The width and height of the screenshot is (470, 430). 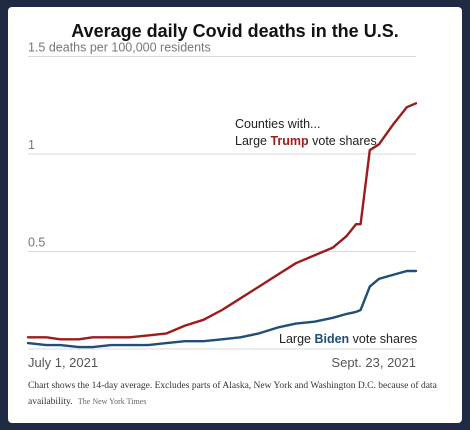 I want to click on y-tick-label: 0.5, so click(x=36, y=243).